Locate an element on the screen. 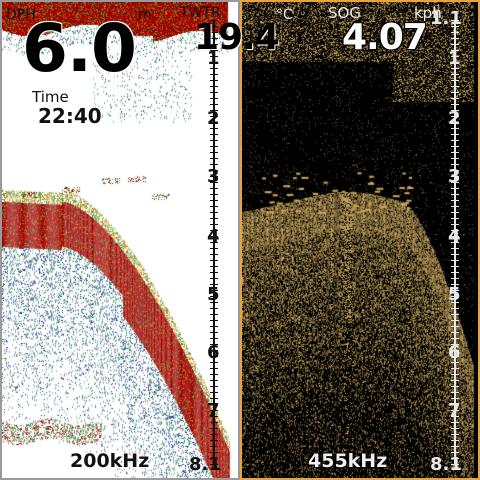 This screenshot has width=480, height=480. temp-unit: °C is located at coordinates (284, 15).